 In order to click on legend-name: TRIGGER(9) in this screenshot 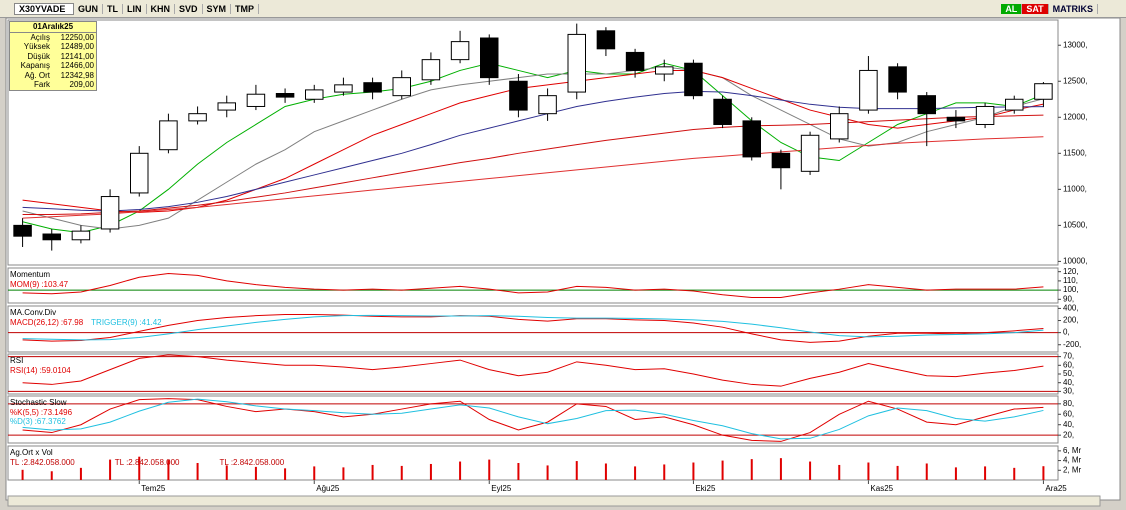, I will do `click(114, 322)`.